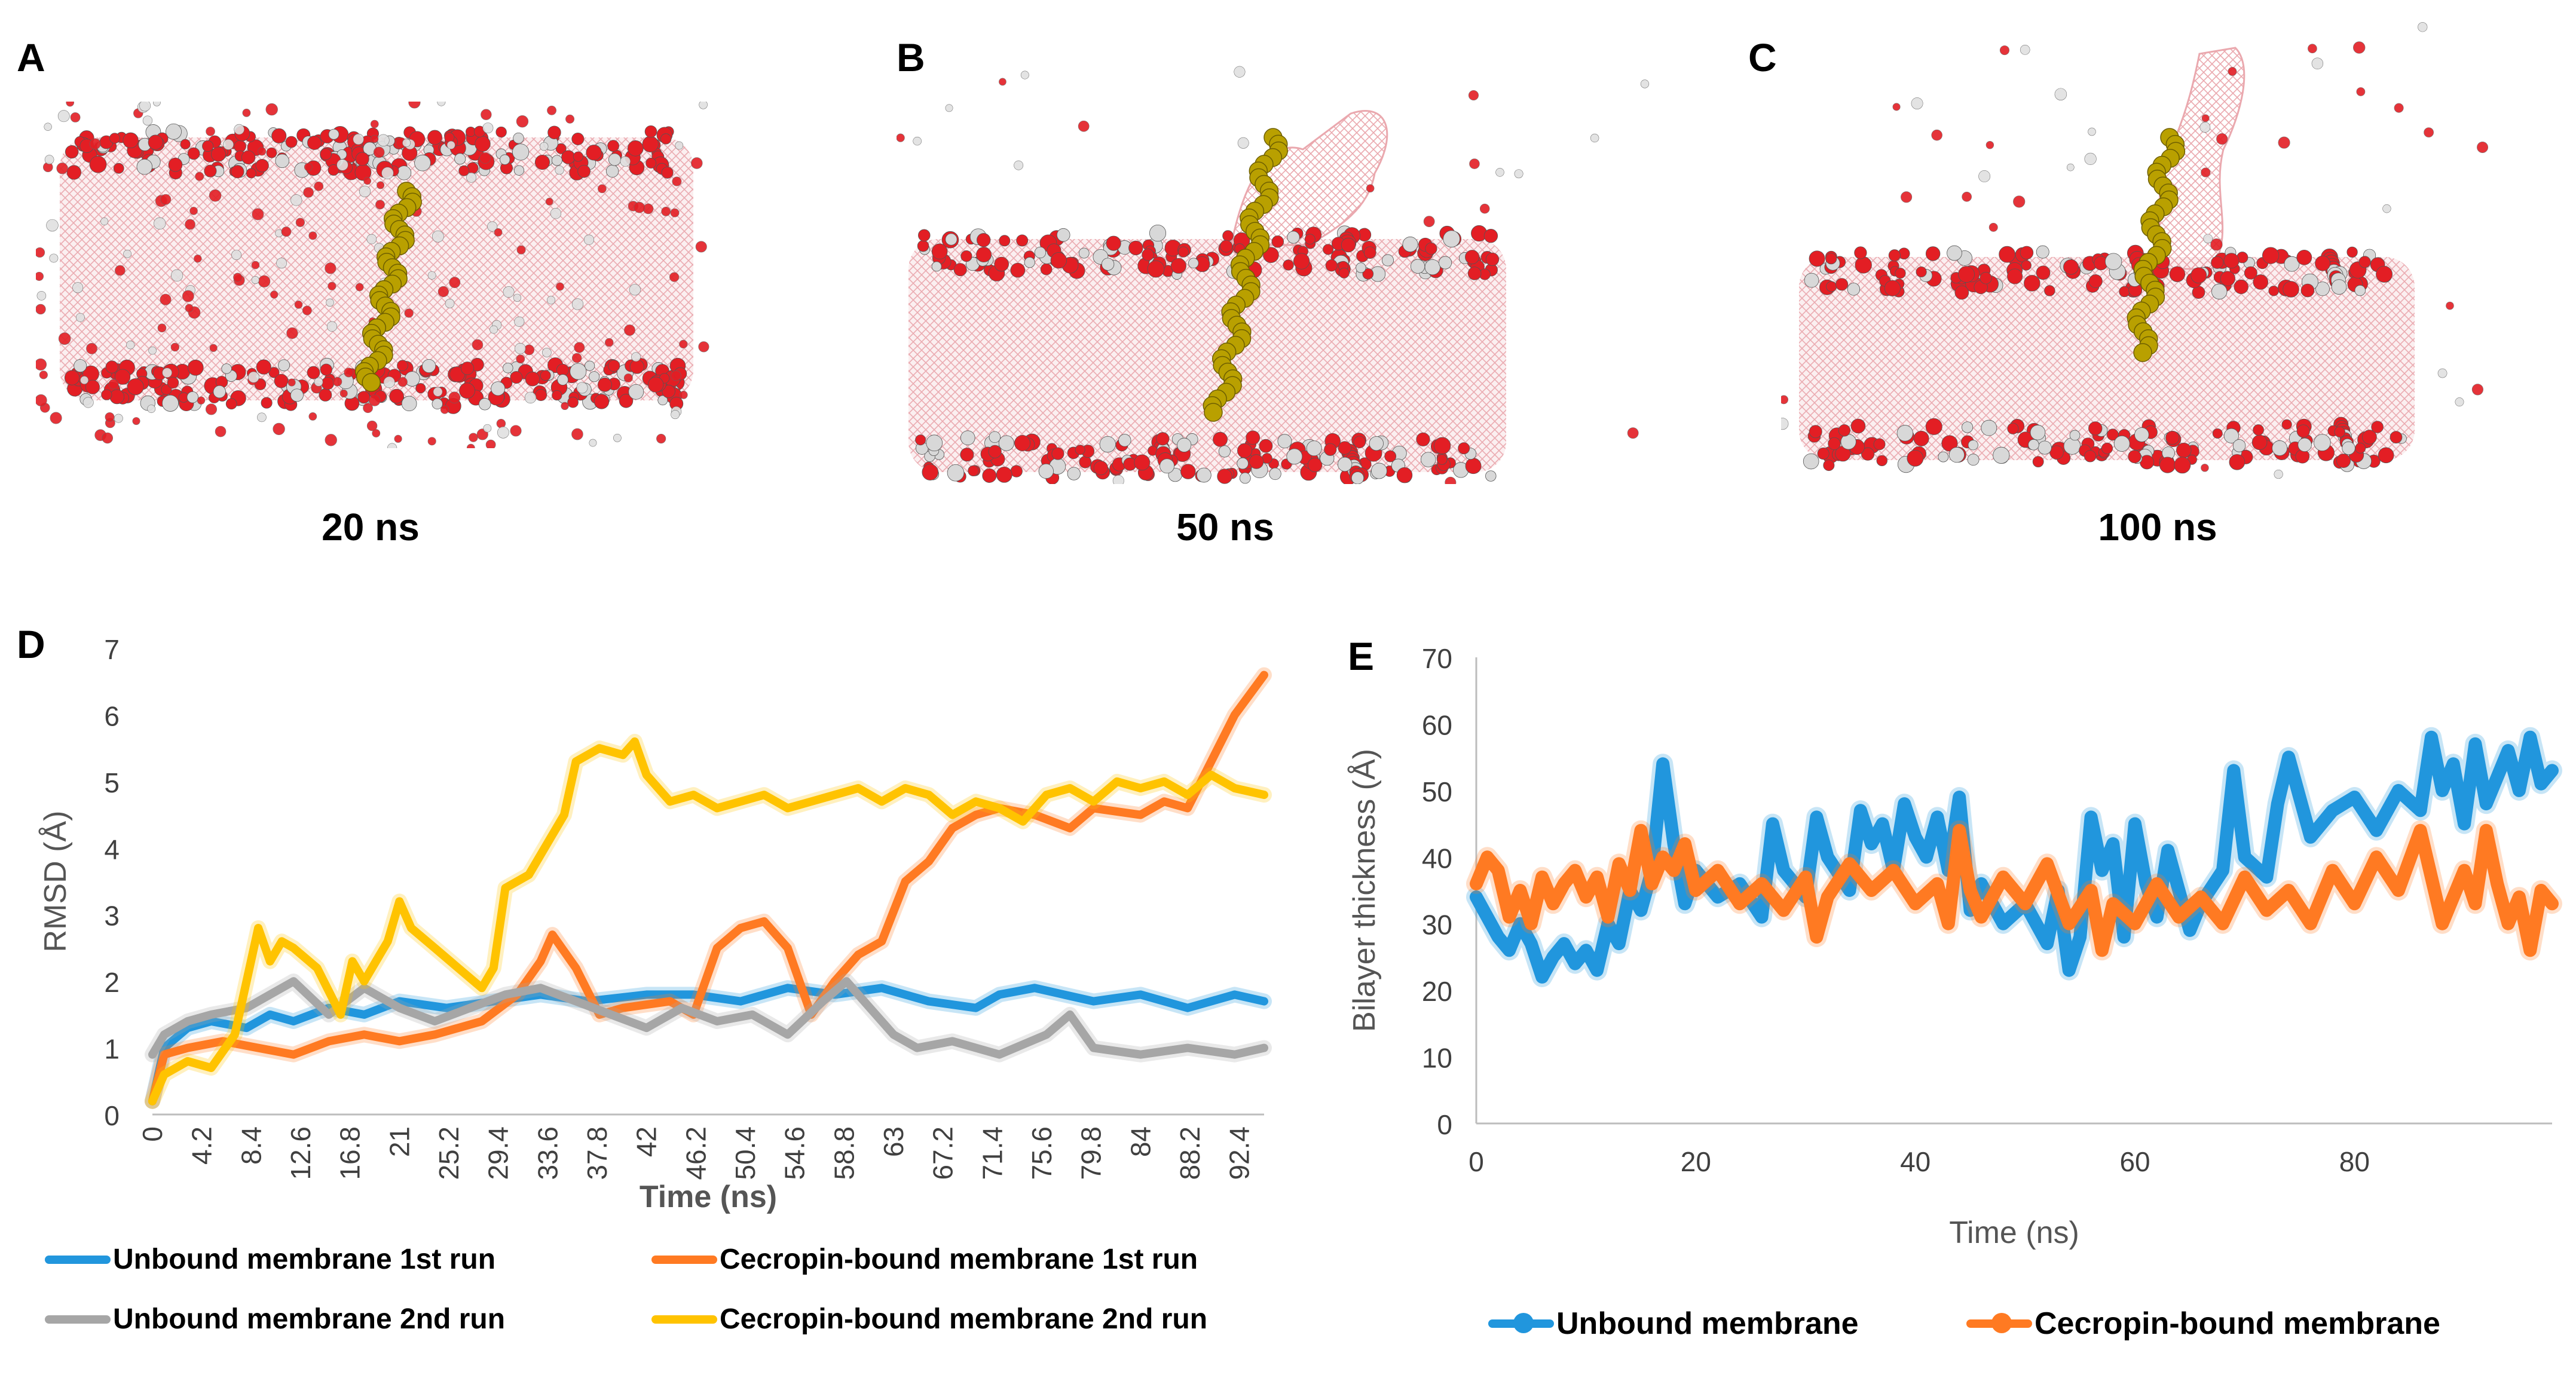 The height and width of the screenshot is (1384, 2576). What do you see at coordinates (911, 57) in the screenshot?
I see `panel-label-b: B` at bounding box center [911, 57].